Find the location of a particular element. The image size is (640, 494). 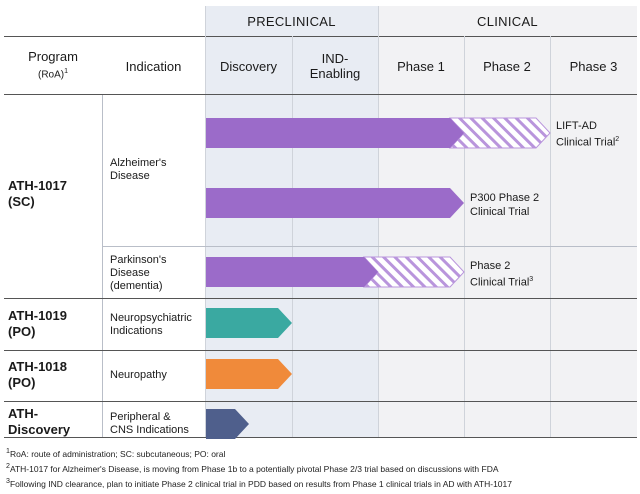

bar-2-0-0-progress-arrow is located at coordinates (249, 374).